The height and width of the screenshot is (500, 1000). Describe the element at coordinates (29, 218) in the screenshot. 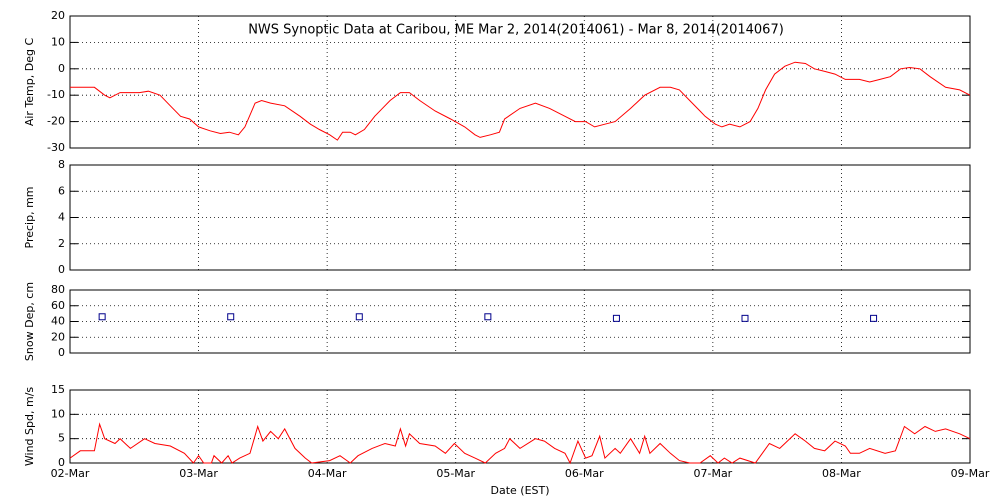

I see `y-axis-label: Precip, mm` at that location.